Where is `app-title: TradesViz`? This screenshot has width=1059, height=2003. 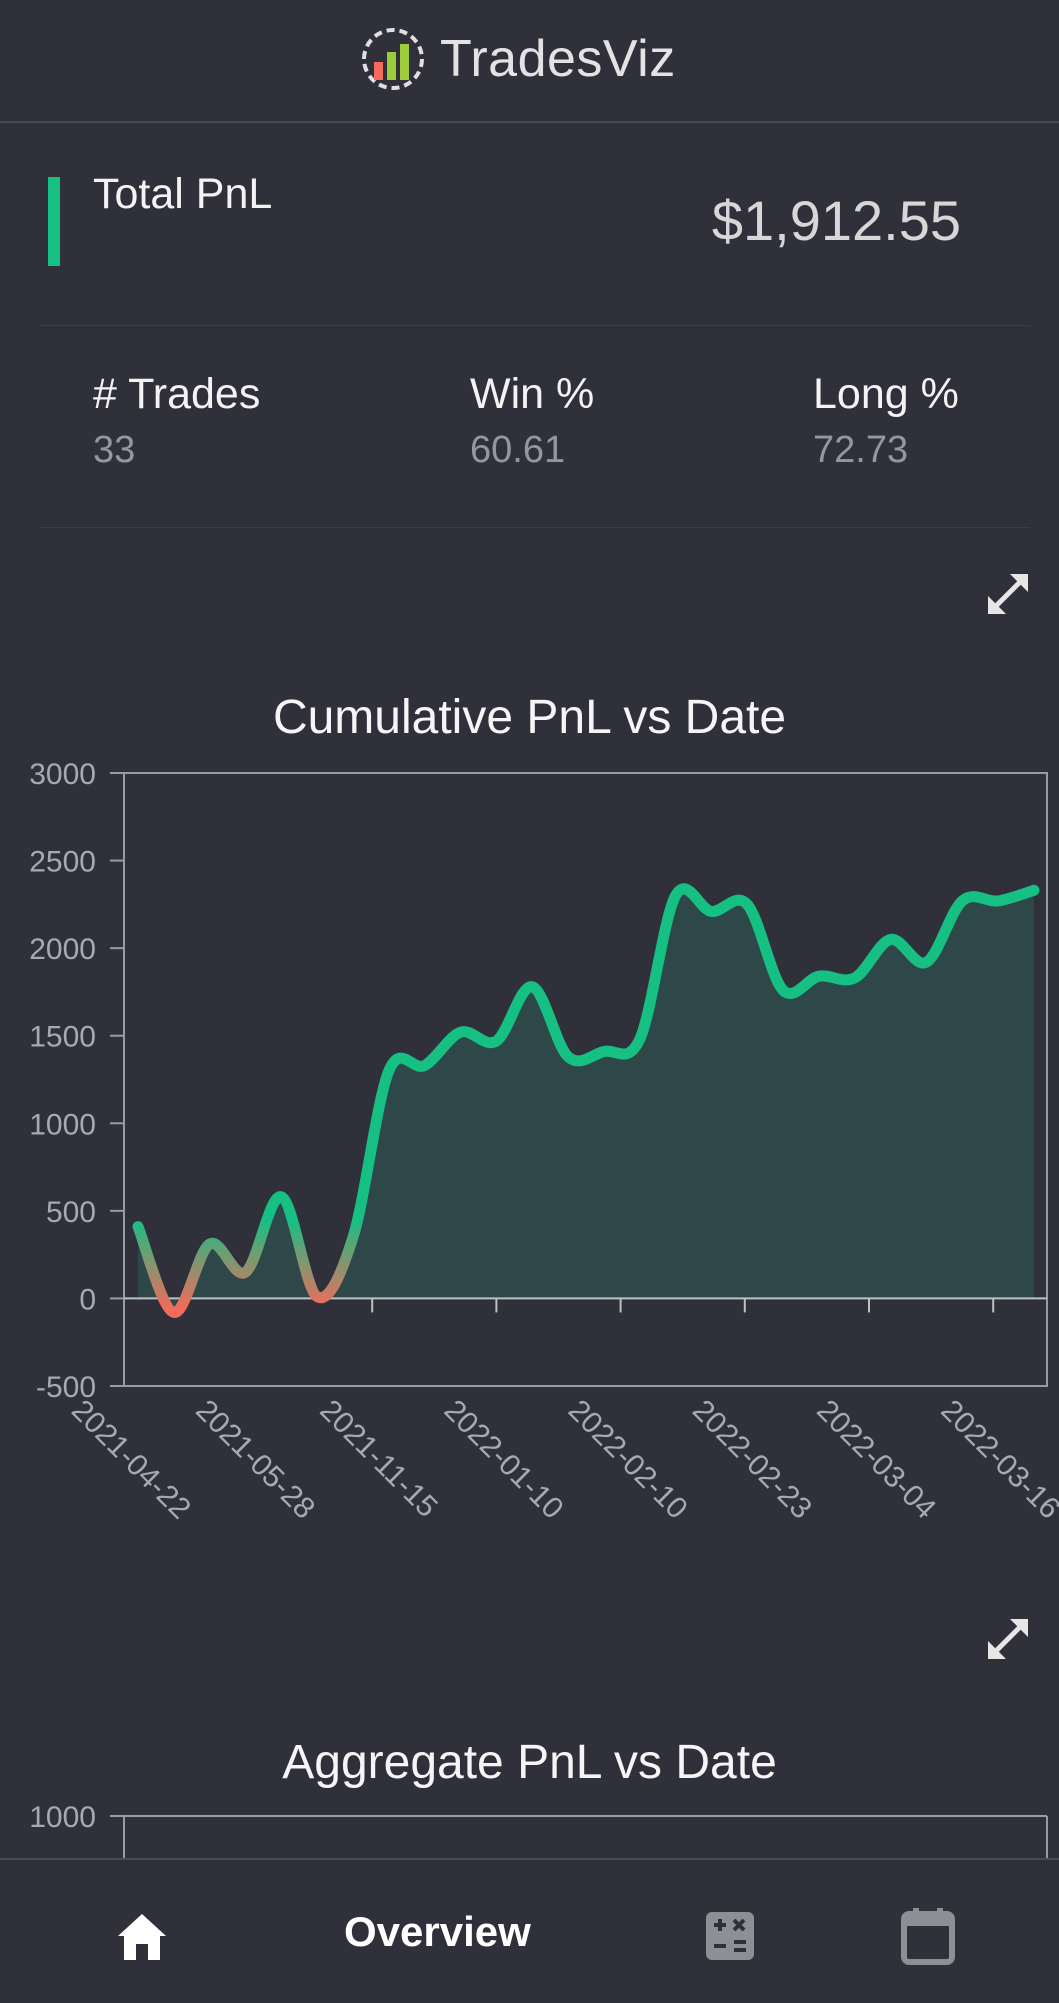
app-title: TradesViz is located at coordinates (558, 59).